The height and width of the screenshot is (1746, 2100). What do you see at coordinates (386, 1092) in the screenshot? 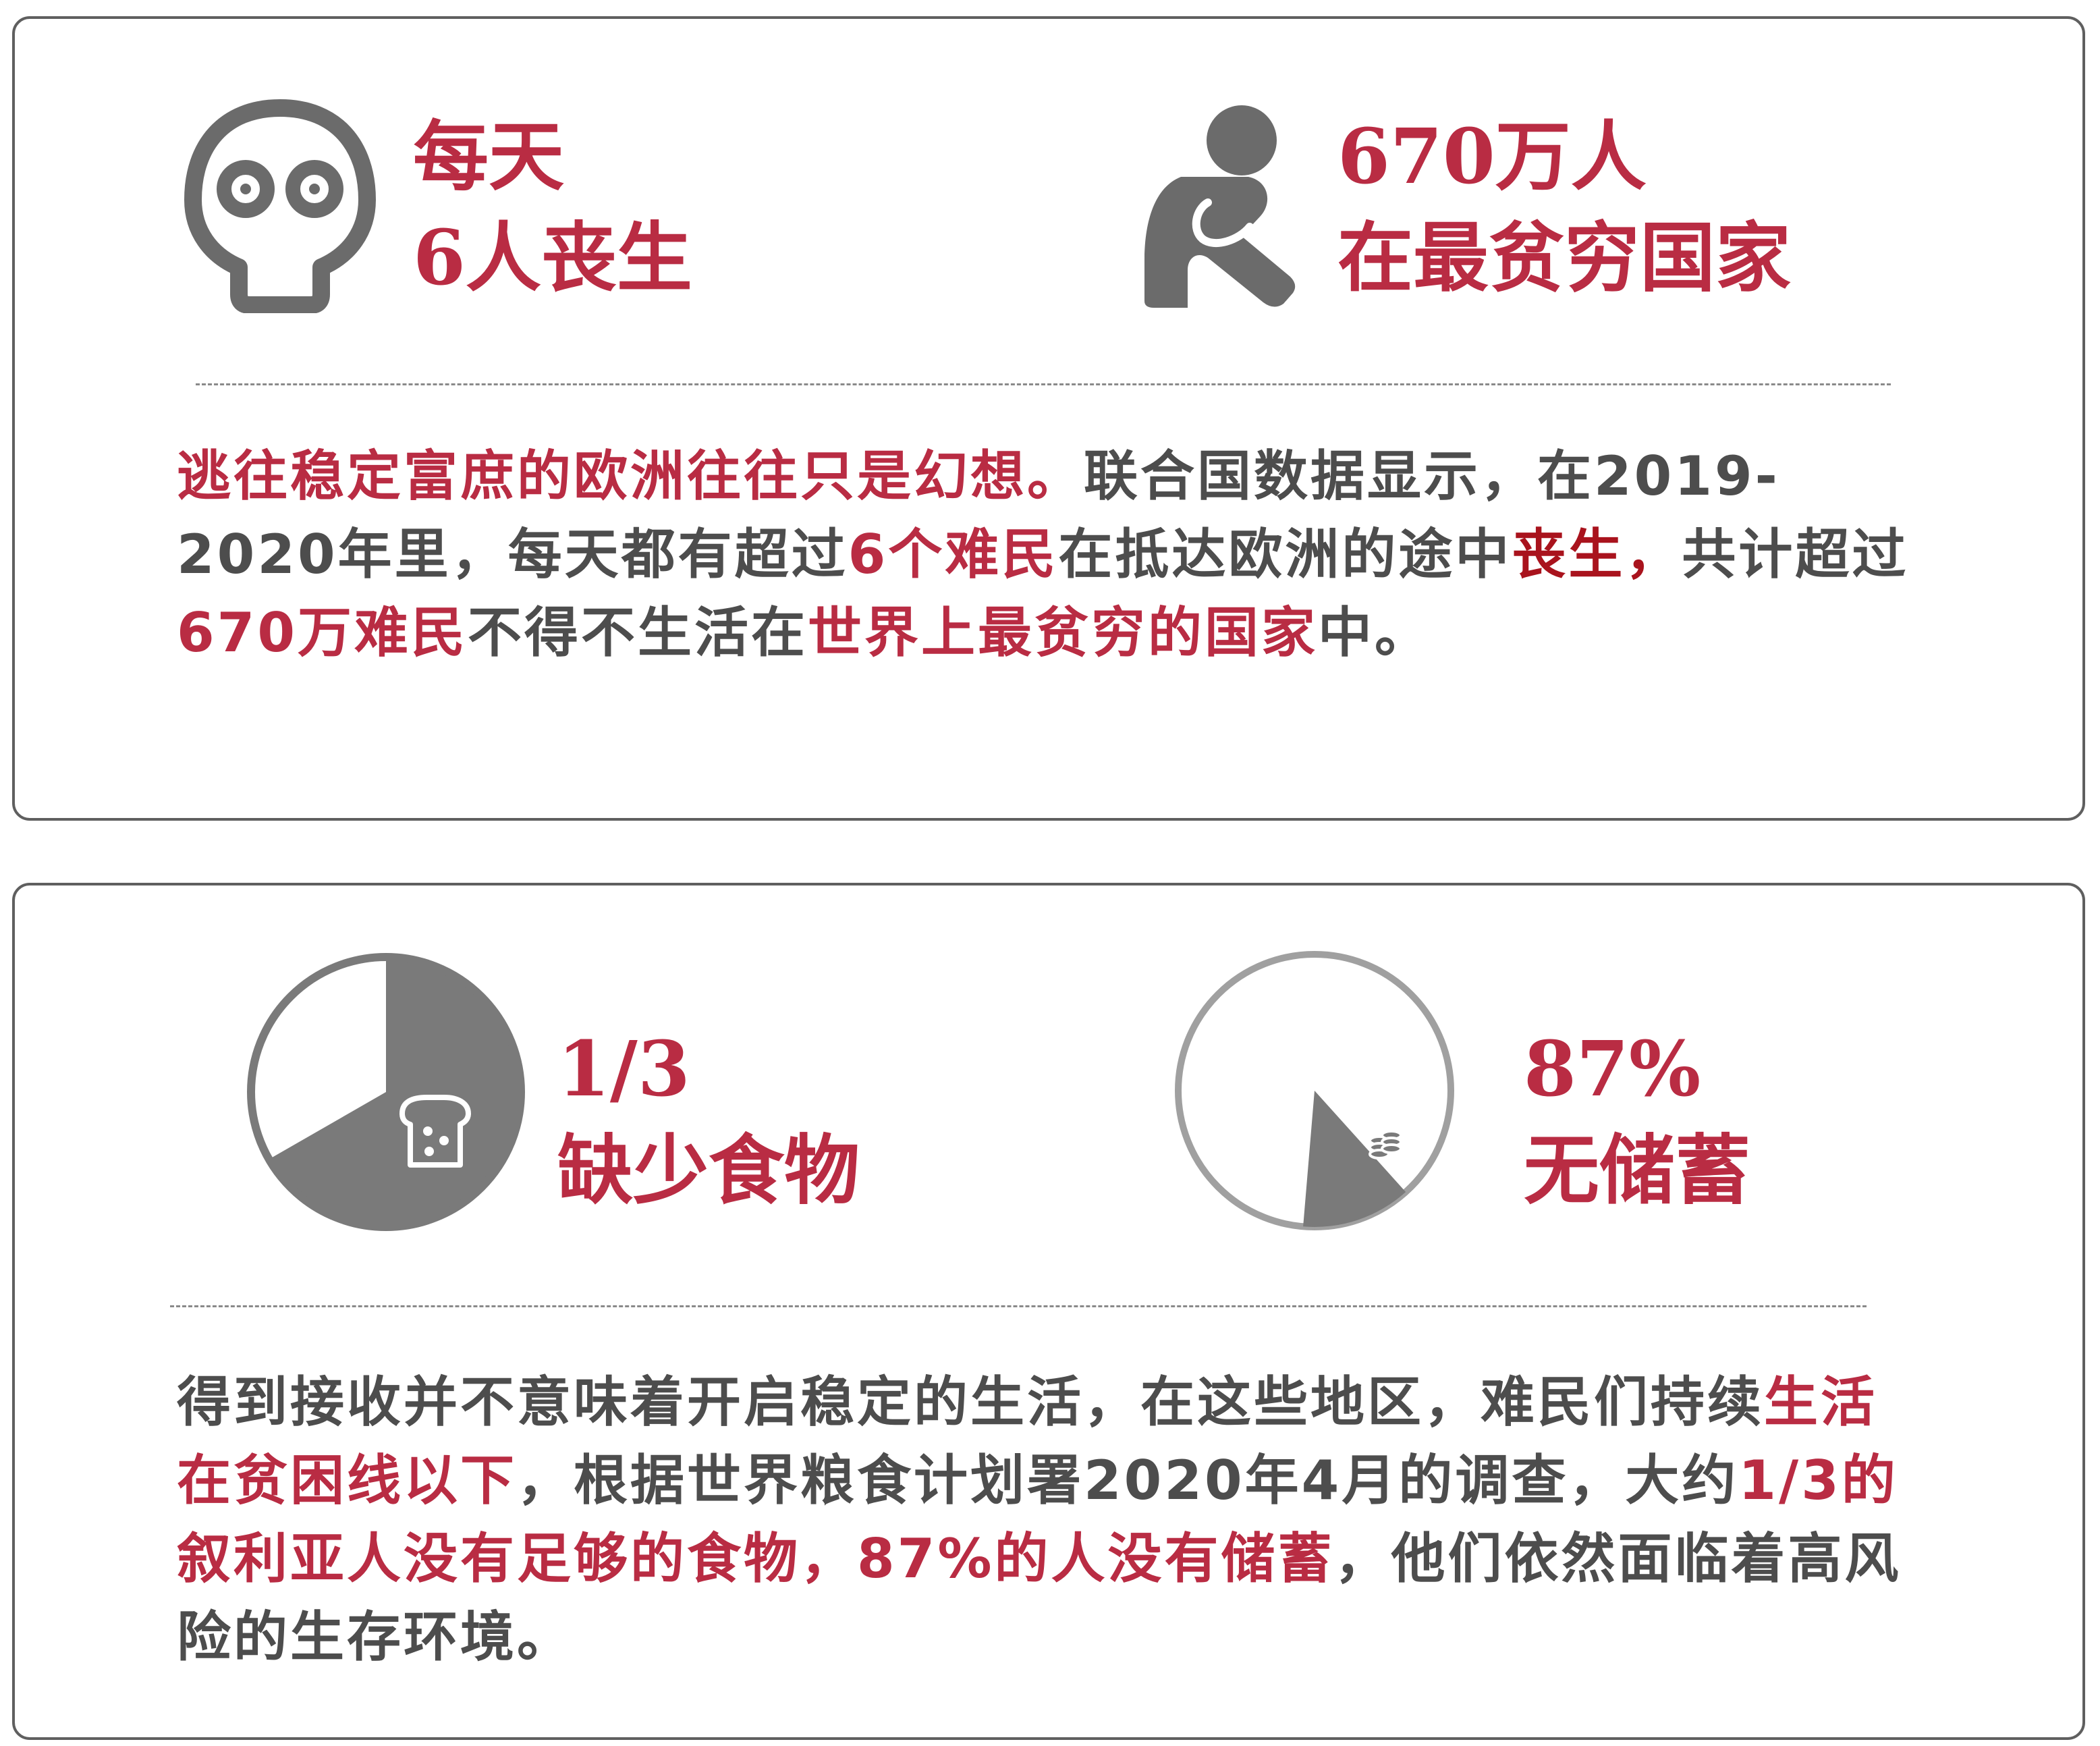
I see `food-pie-chart` at bounding box center [386, 1092].